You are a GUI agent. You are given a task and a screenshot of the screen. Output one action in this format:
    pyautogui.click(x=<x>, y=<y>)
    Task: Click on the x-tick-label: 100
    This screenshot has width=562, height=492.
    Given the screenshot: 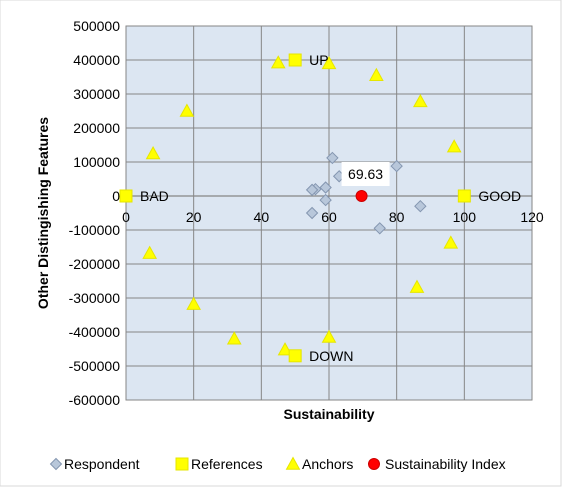 What is the action you would take?
    pyautogui.click(x=465, y=217)
    